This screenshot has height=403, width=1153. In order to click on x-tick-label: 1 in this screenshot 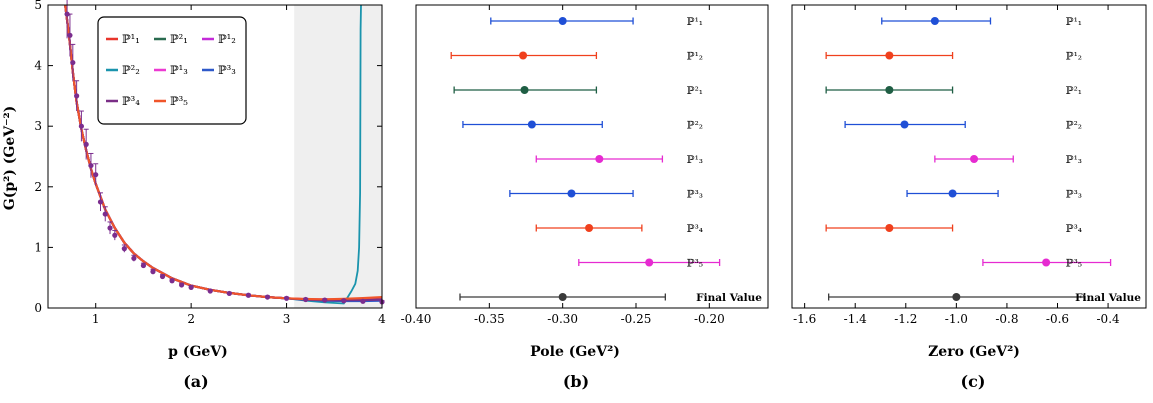, I will do `click(96, 319)`.